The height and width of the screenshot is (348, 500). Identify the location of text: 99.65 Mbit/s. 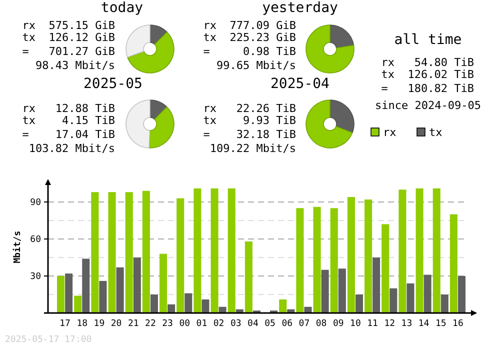
(256, 65).